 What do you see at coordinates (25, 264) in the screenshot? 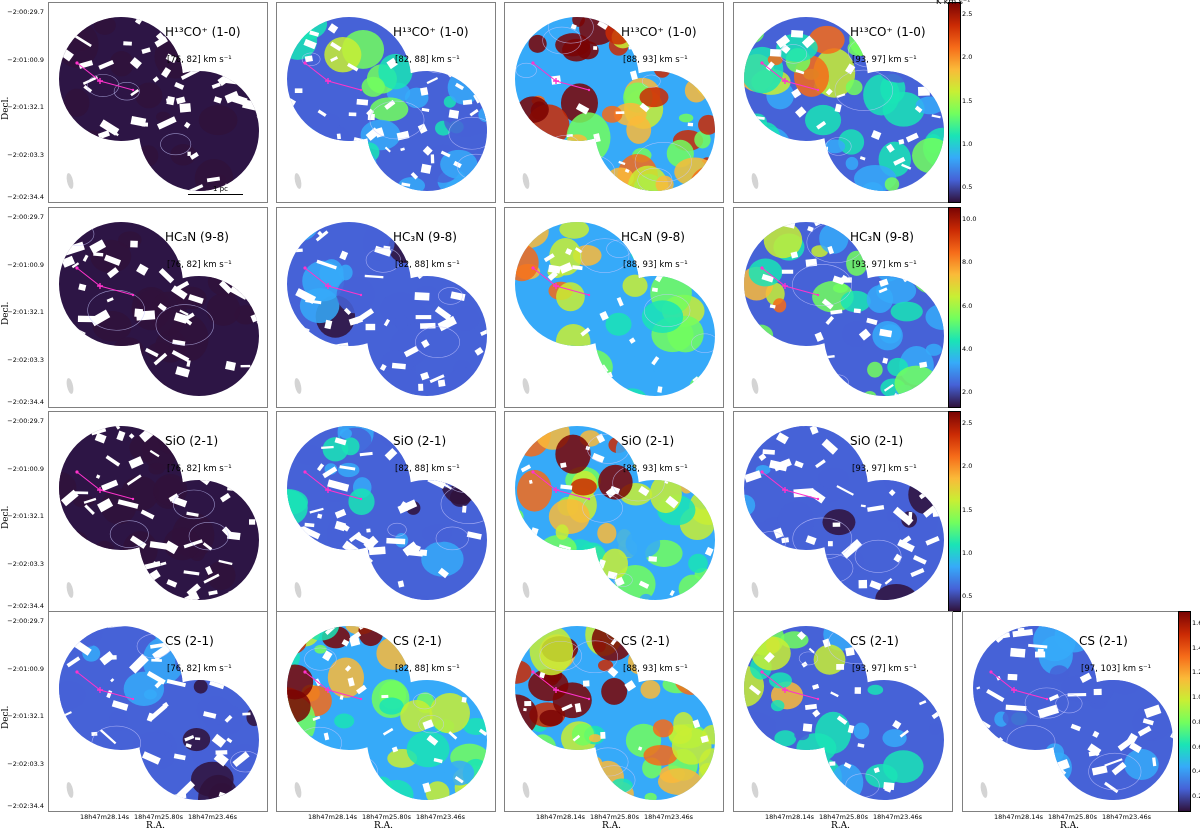
I see `y-tick-label: −2:01:00.9` at bounding box center [25, 264].